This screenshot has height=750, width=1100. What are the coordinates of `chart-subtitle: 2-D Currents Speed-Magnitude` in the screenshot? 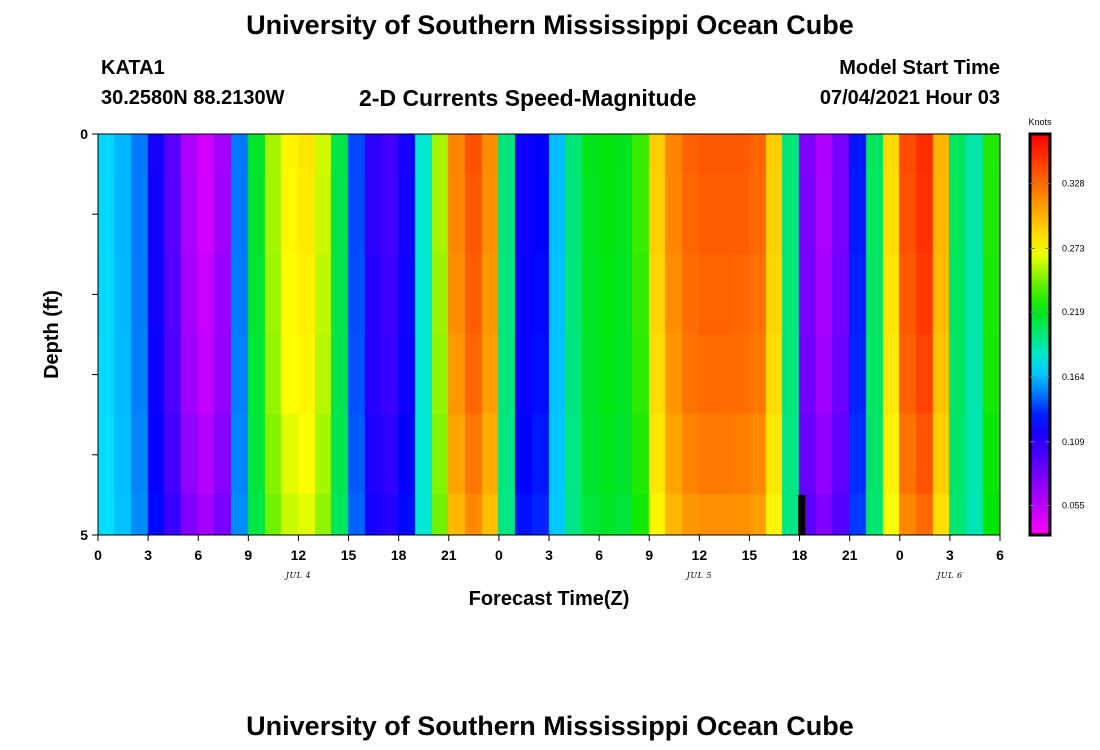 It's located at (528, 98).